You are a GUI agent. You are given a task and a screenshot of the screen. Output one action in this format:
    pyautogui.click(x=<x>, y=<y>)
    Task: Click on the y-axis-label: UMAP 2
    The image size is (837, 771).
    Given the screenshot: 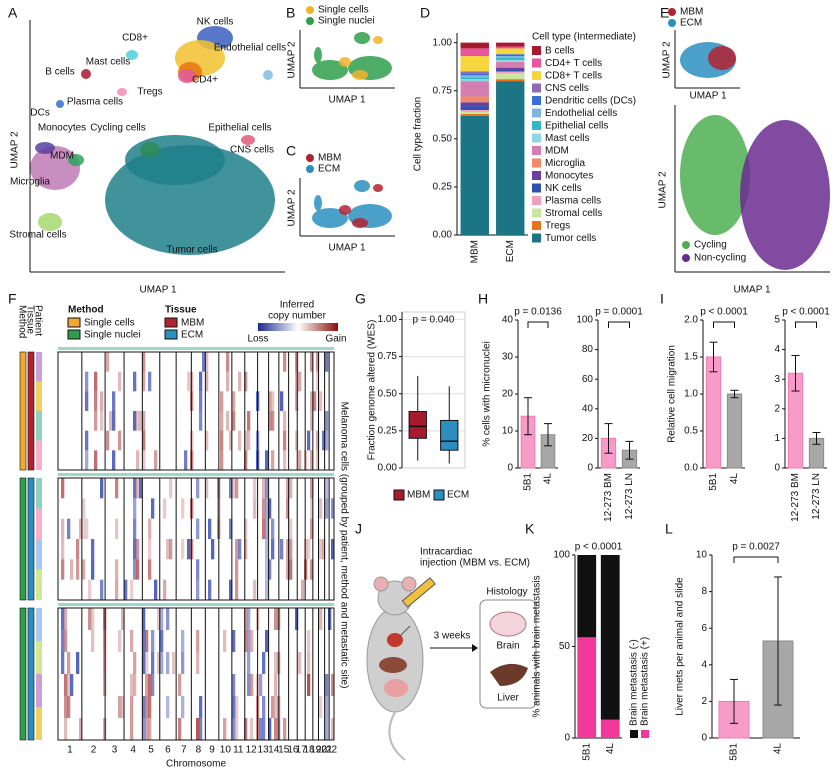 What is the action you would take?
    pyautogui.click(x=667, y=59)
    